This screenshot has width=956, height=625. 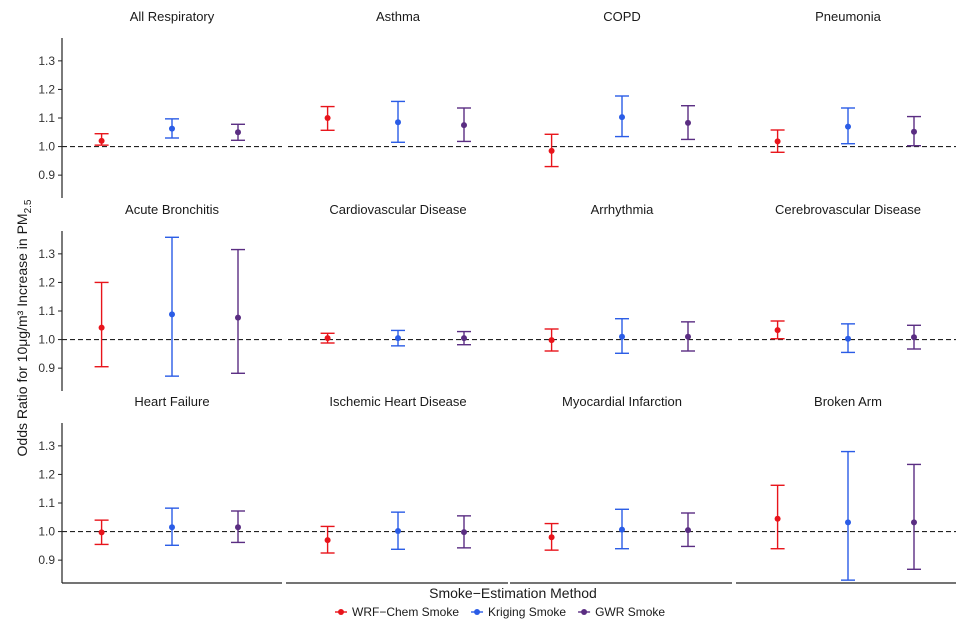 I want to click on legend: WRF−Chem Smoke Kriging Smoke GWR Smoke, so click(x=500, y=612).